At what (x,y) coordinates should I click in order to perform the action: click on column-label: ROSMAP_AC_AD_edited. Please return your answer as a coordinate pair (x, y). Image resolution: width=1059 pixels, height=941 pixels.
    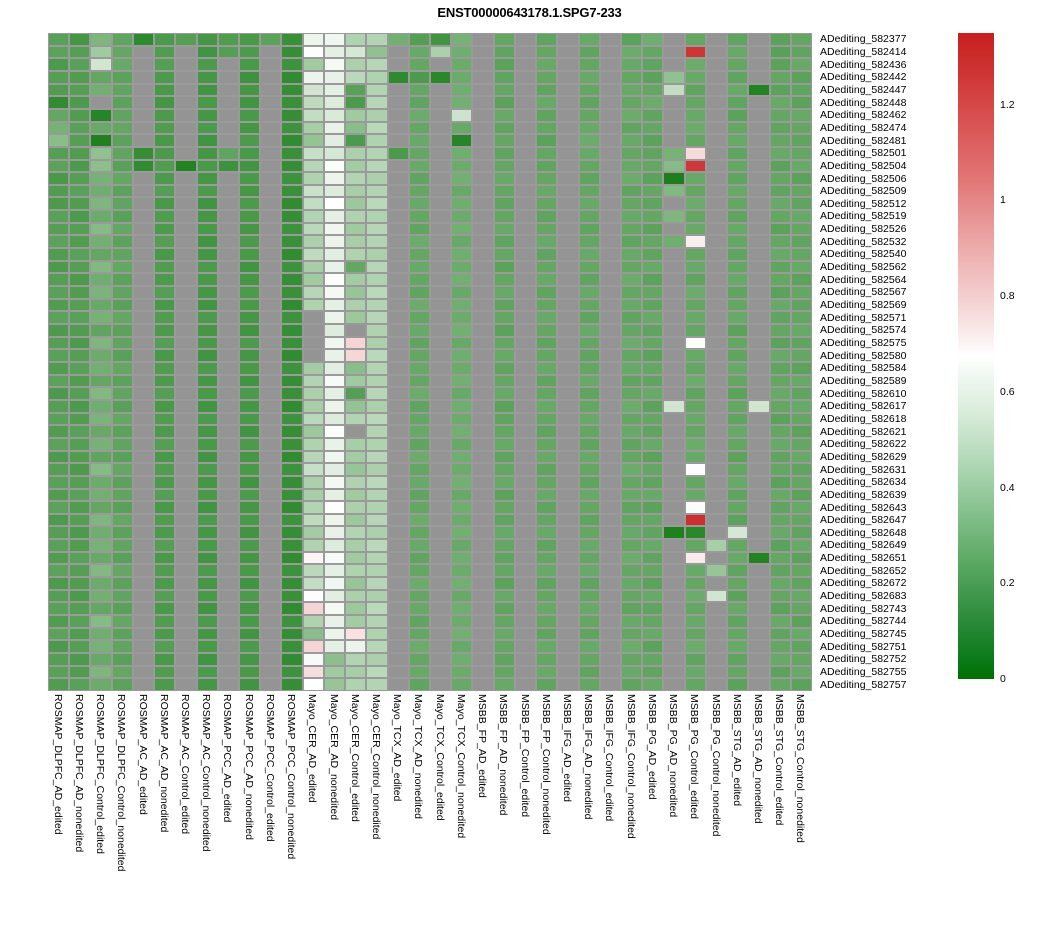
    Looking at the image, I should click on (142, 754).